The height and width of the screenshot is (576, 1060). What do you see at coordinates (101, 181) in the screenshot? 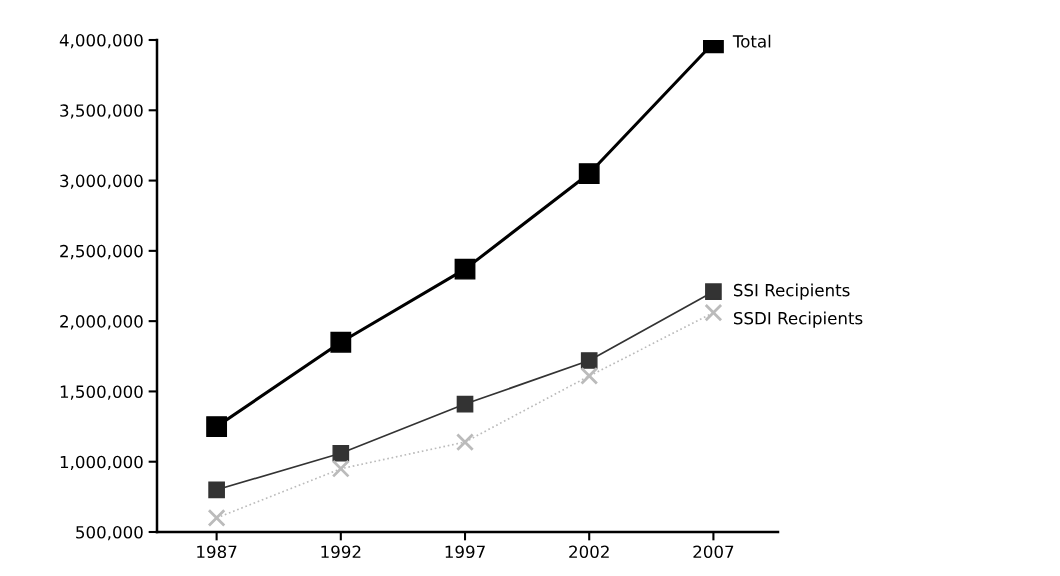
I see `y-tick-label: 3,000,000` at bounding box center [101, 181].